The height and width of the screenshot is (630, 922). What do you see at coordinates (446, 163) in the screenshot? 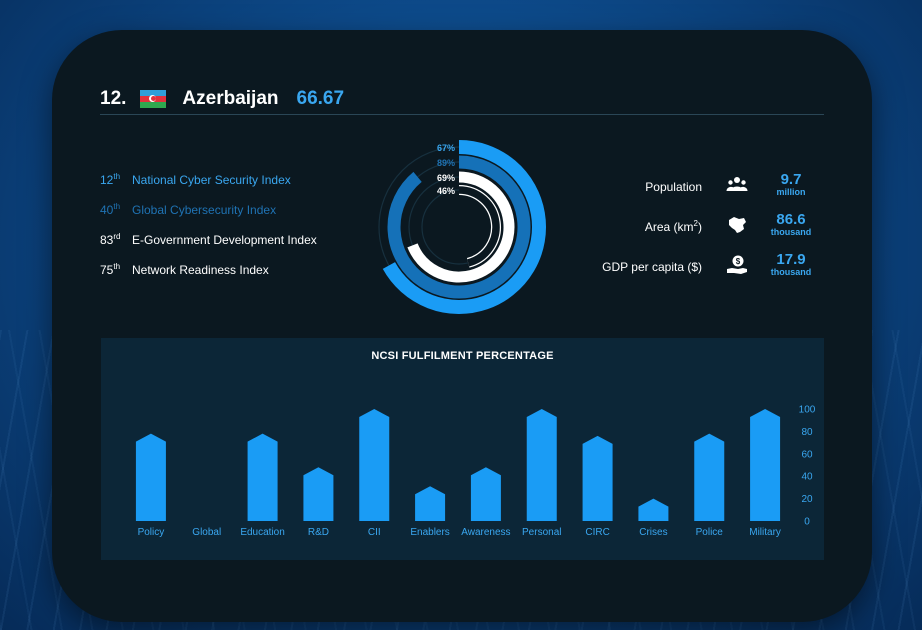
I see `ring-value-label: 89%` at bounding box center [446, 163].